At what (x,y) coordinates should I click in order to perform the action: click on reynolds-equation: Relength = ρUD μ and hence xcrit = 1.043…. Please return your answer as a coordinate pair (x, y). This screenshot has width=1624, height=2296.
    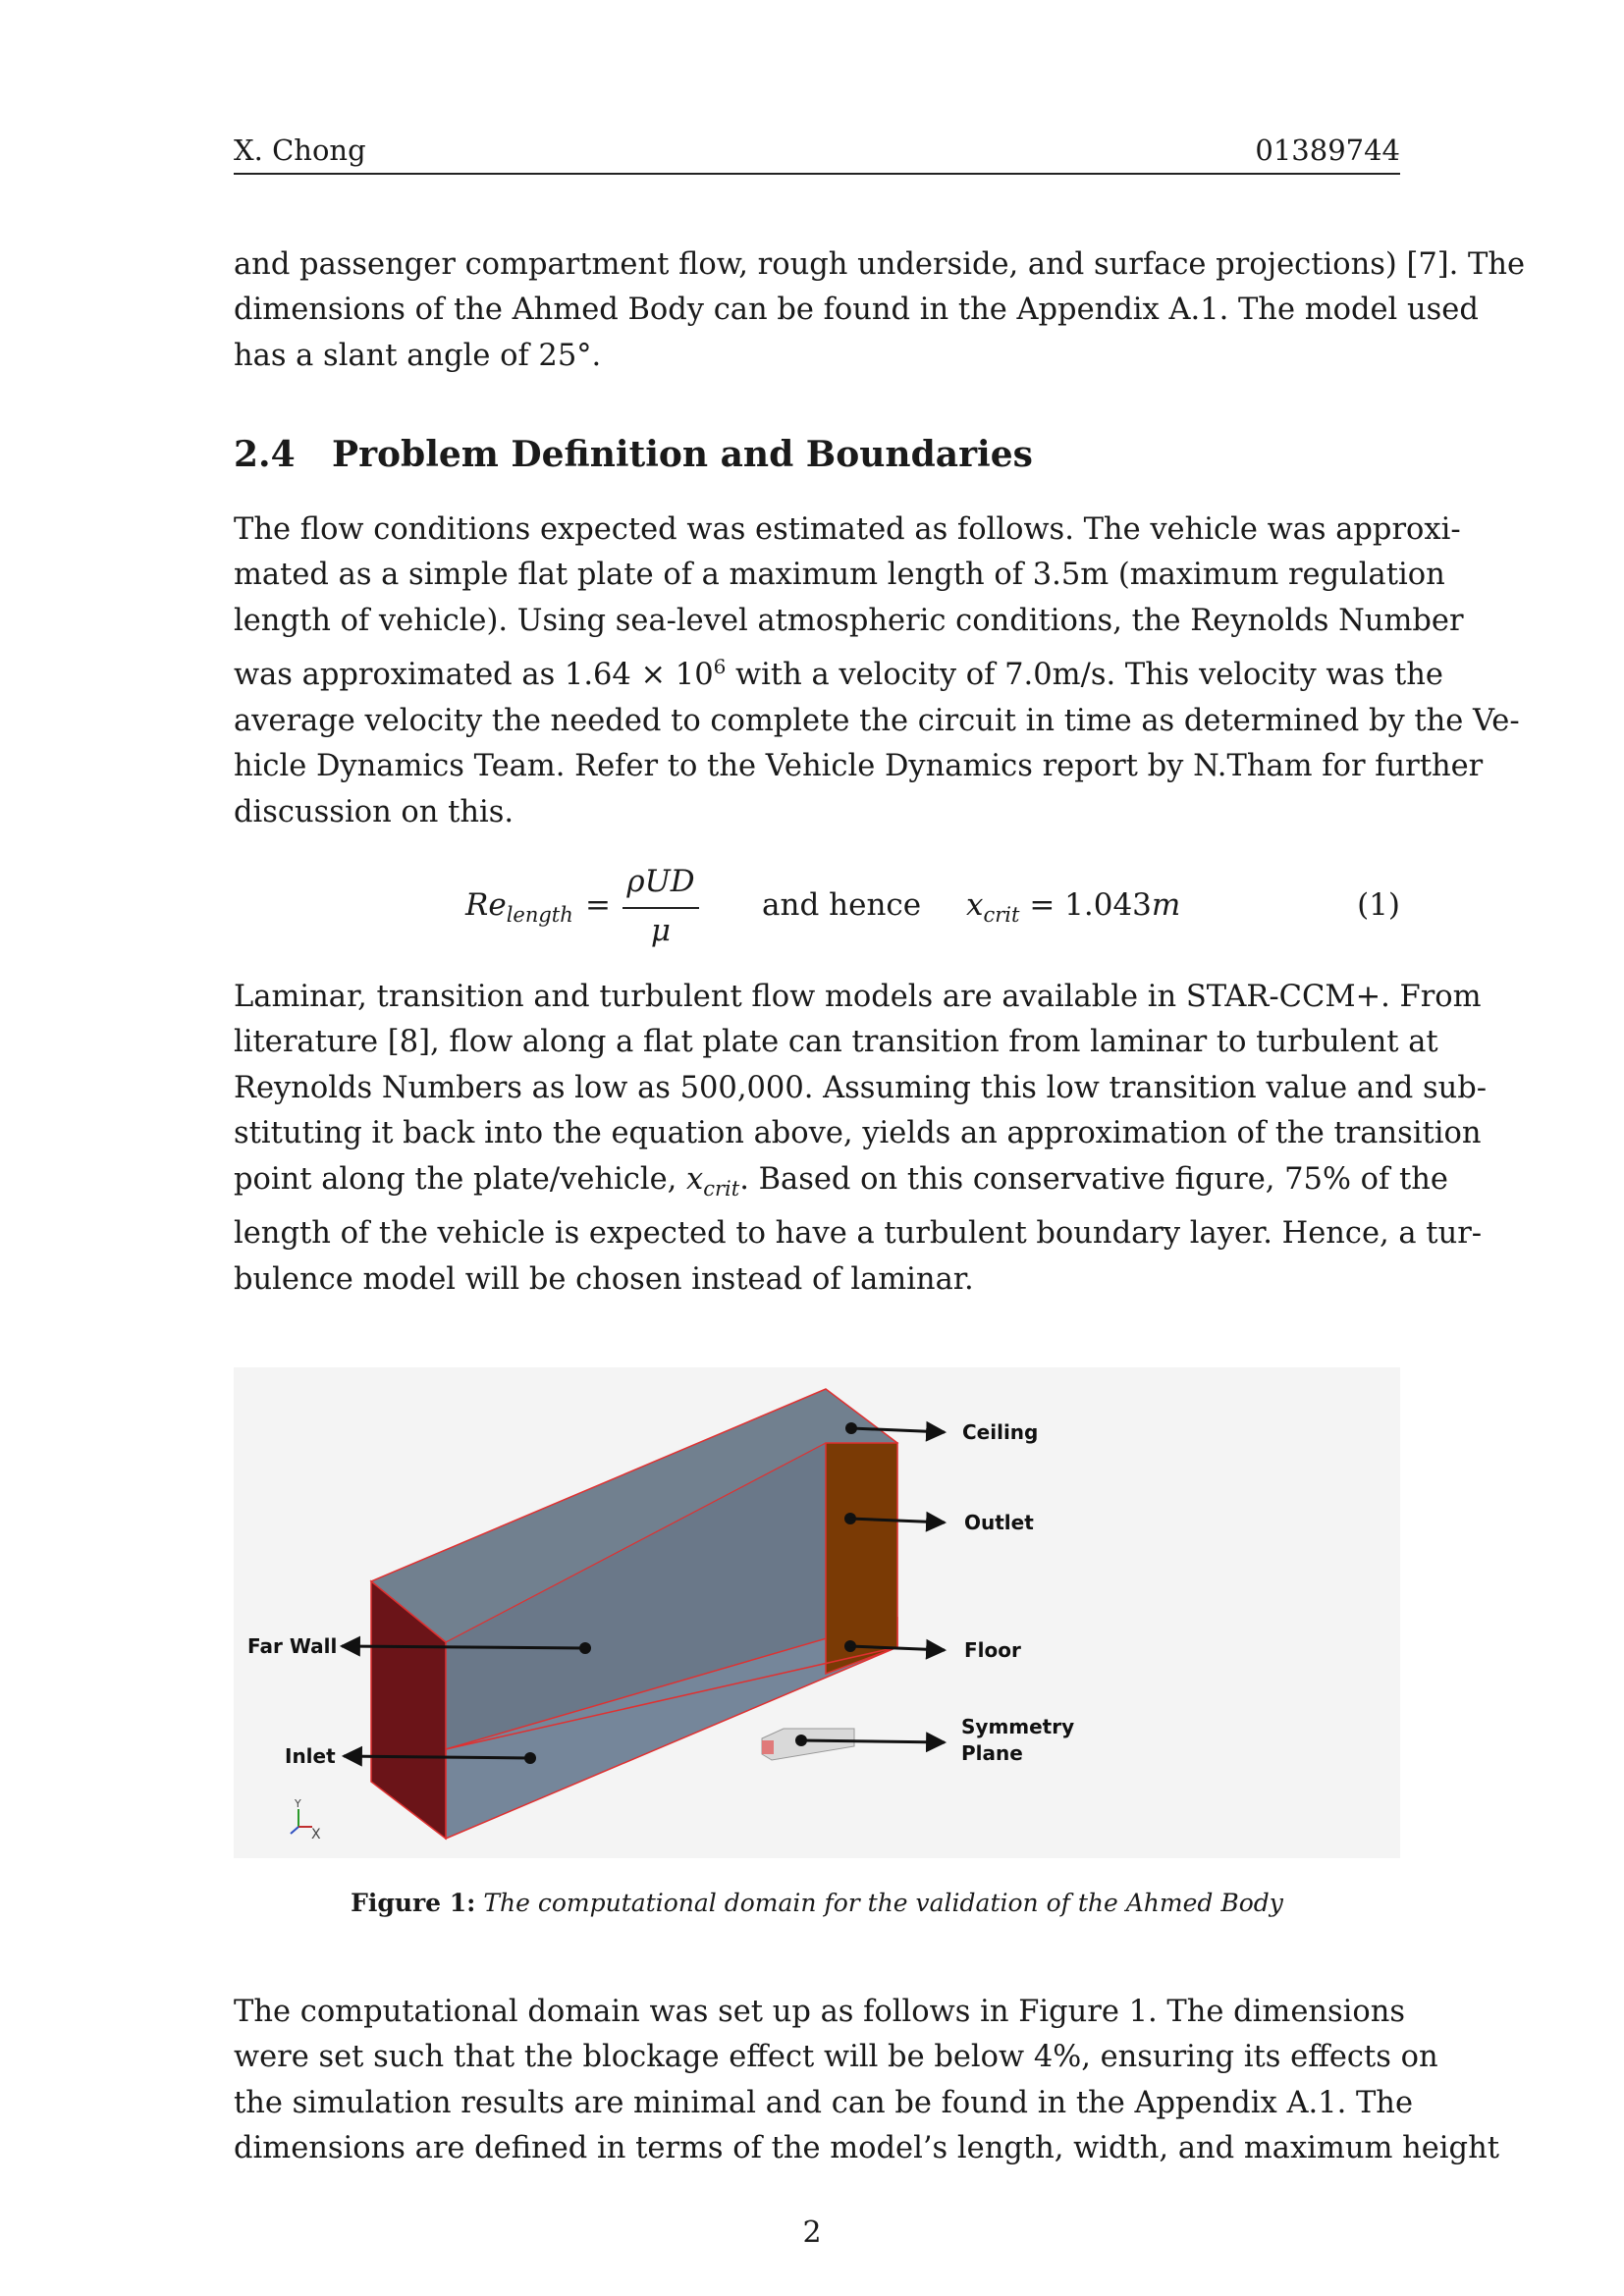
    Looking at the image, I should click on (817, 918).